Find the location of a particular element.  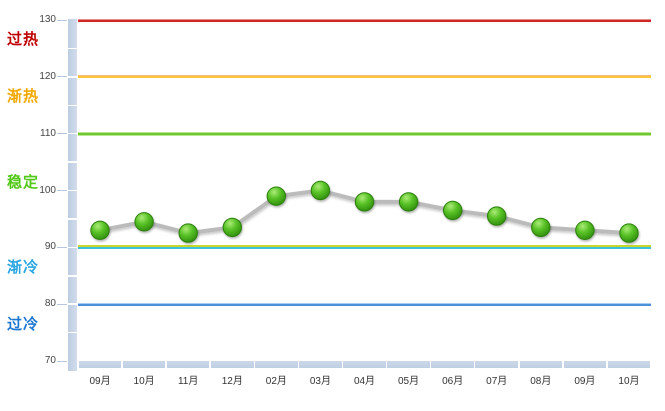

y-tick-label: 120 is located at coordinates (47, 76).